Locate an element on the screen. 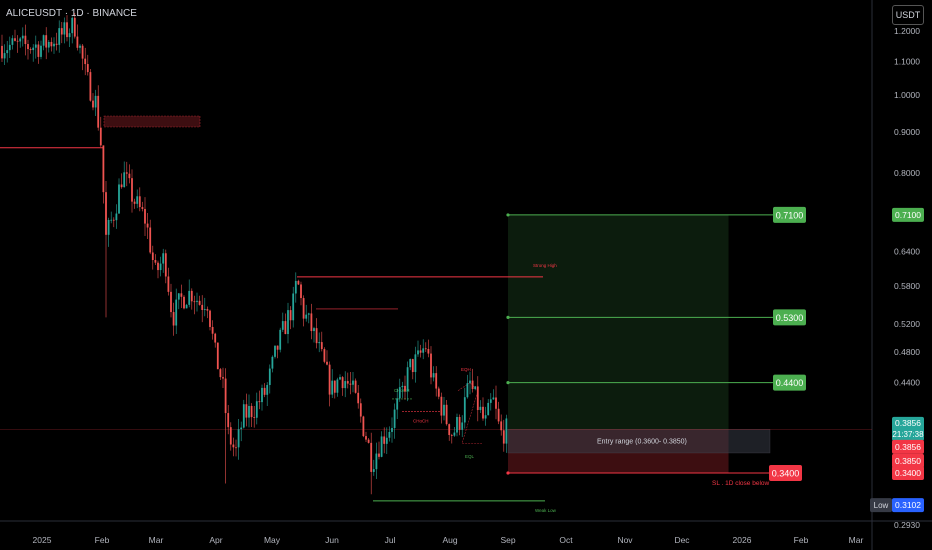  stop-anchor is located at coordinates (508, 473).